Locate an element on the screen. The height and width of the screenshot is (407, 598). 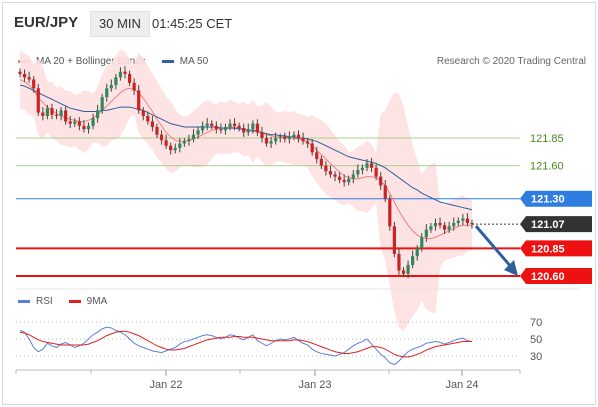
legend-swatch-rsi is located at coordinates (24, 301).